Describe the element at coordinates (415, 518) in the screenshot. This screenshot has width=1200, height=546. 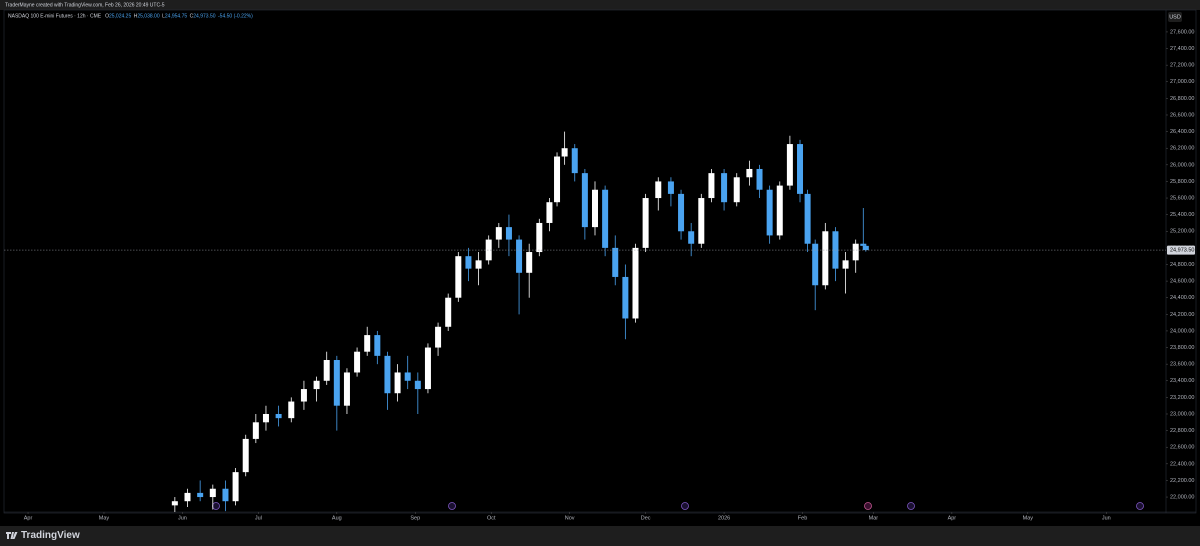
I see `x-tick-label: Sep` at that location.